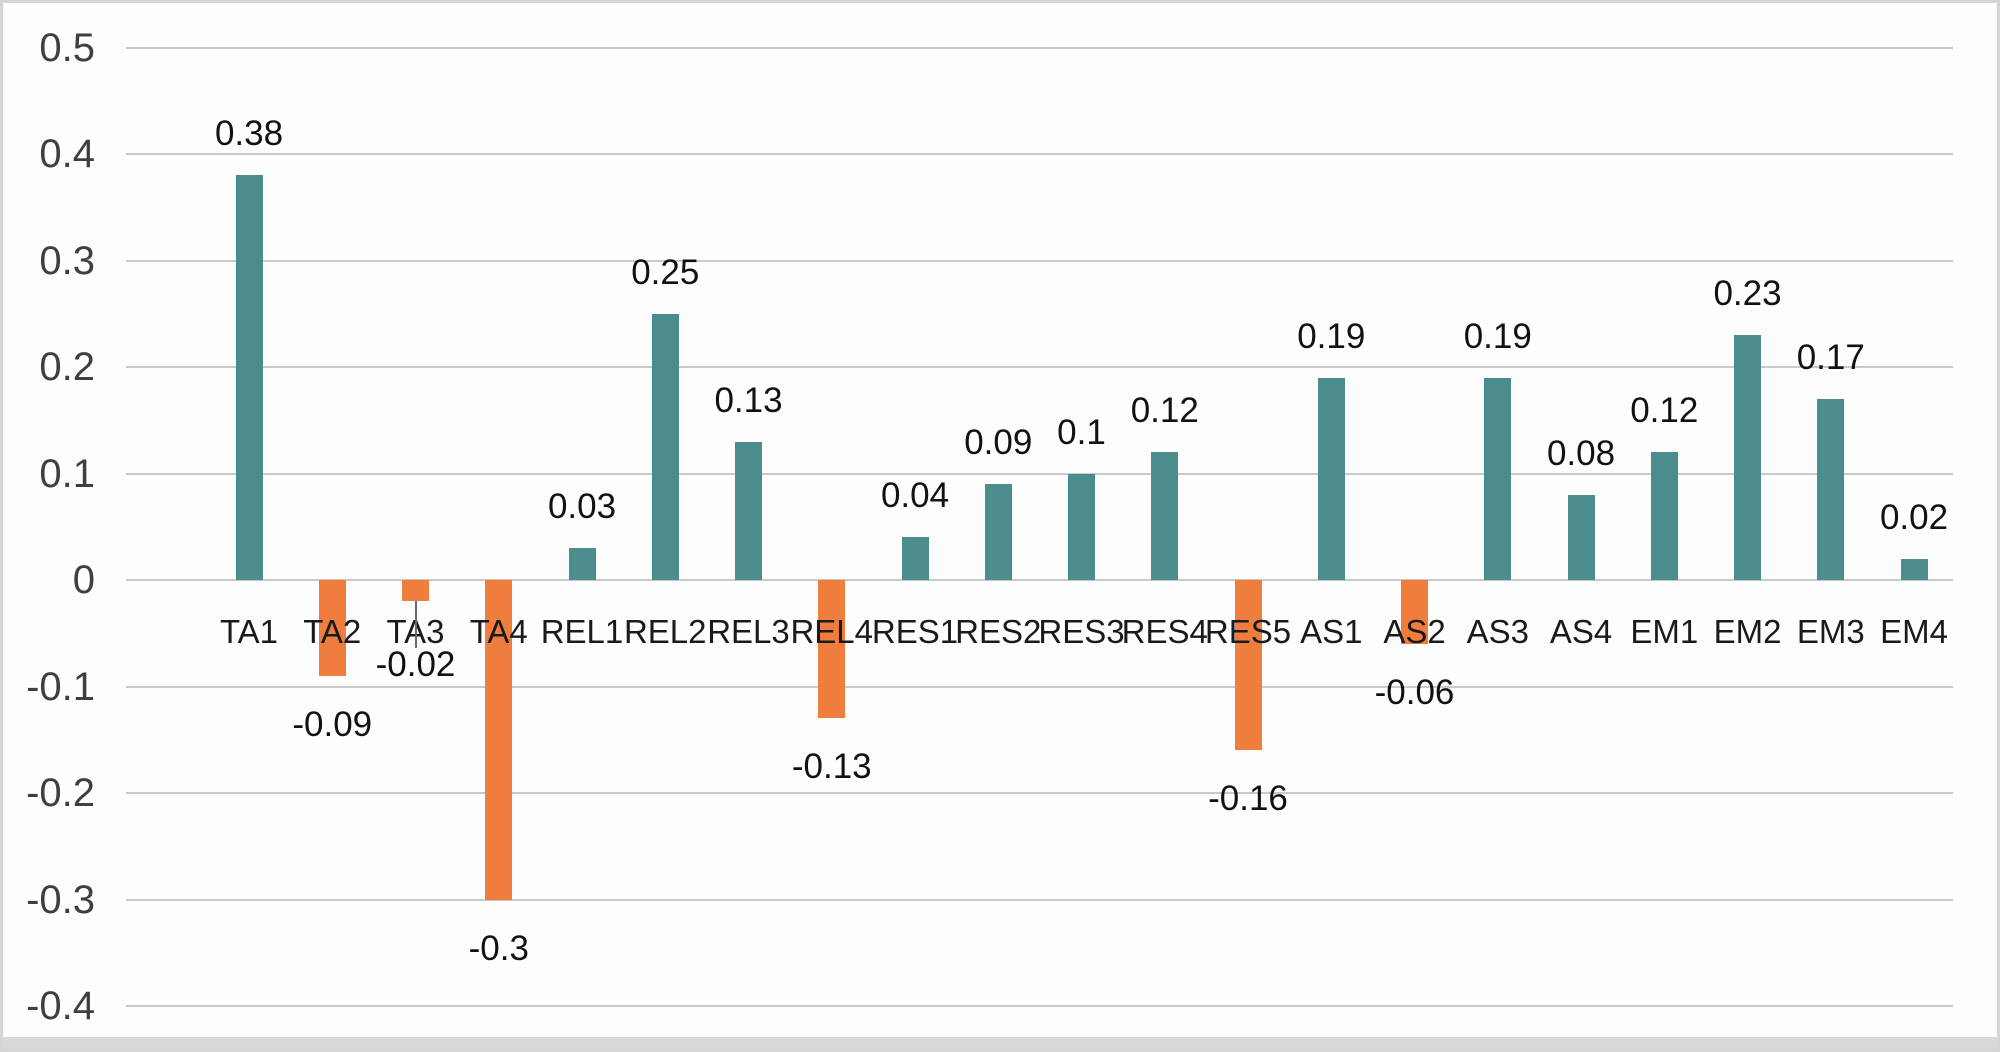 The image size is (2000, 1052). I want to click on bar-ta1, so click(249, 377).